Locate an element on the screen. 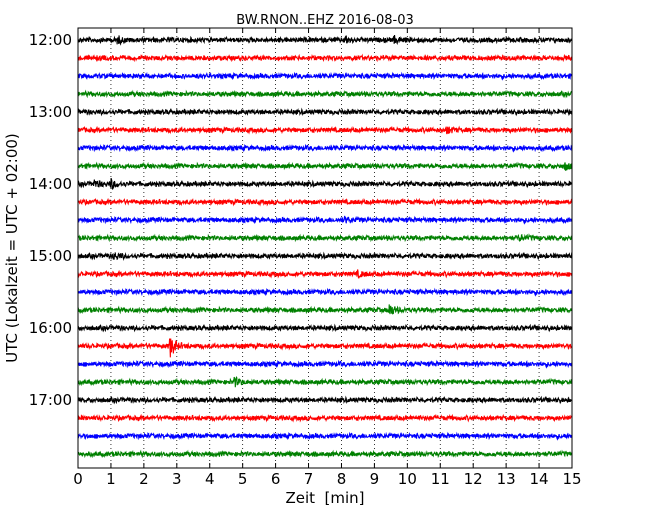  x-tick-label-4: 4 is located at coordinates (210, 479).